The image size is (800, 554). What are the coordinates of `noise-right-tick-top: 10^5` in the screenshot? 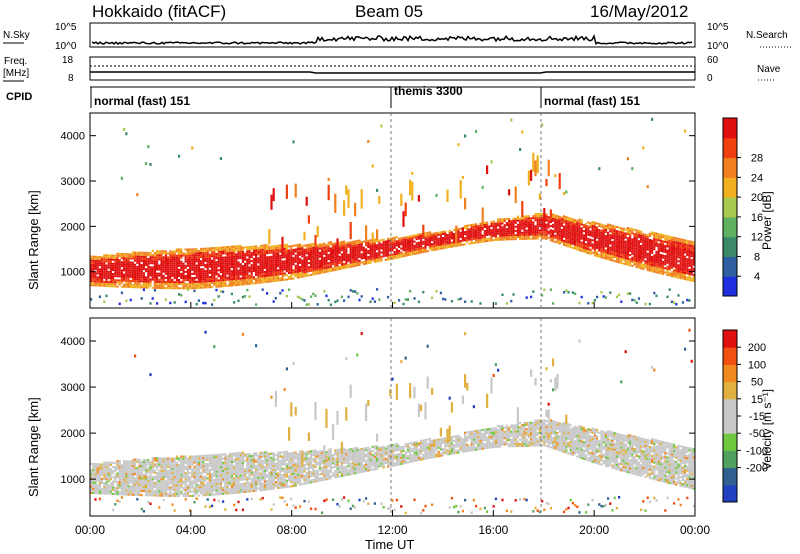 It's located at (718, 27).